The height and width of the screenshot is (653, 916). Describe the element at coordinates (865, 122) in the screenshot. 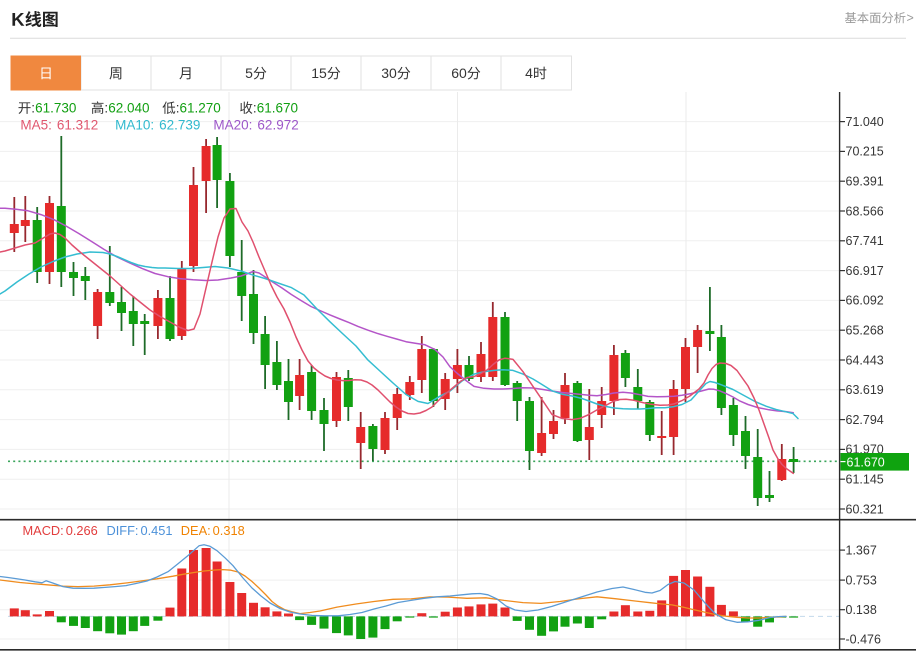

I see `svg-text: 71.040` at that location.